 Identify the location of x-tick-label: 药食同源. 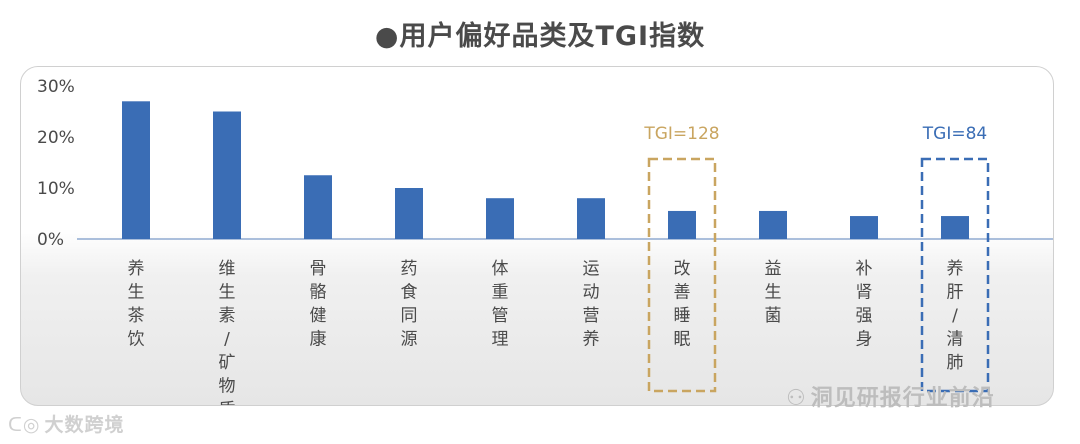
(409, 304).